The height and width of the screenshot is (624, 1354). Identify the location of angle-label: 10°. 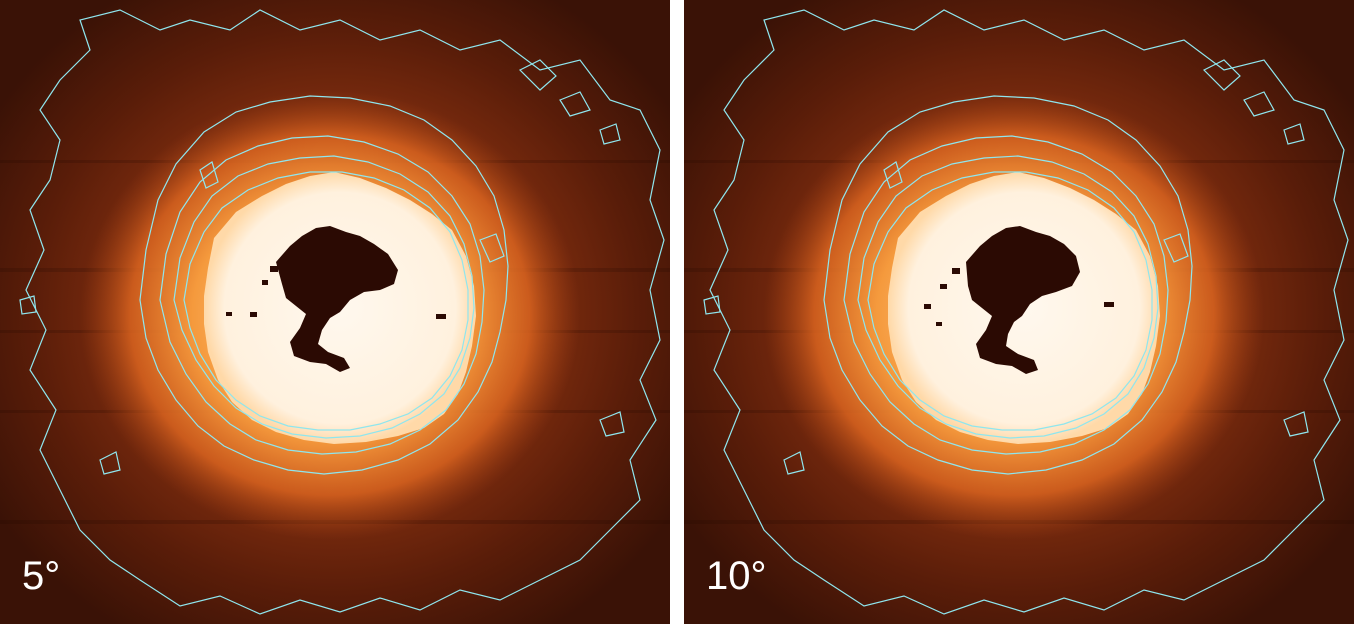
(736, 576).